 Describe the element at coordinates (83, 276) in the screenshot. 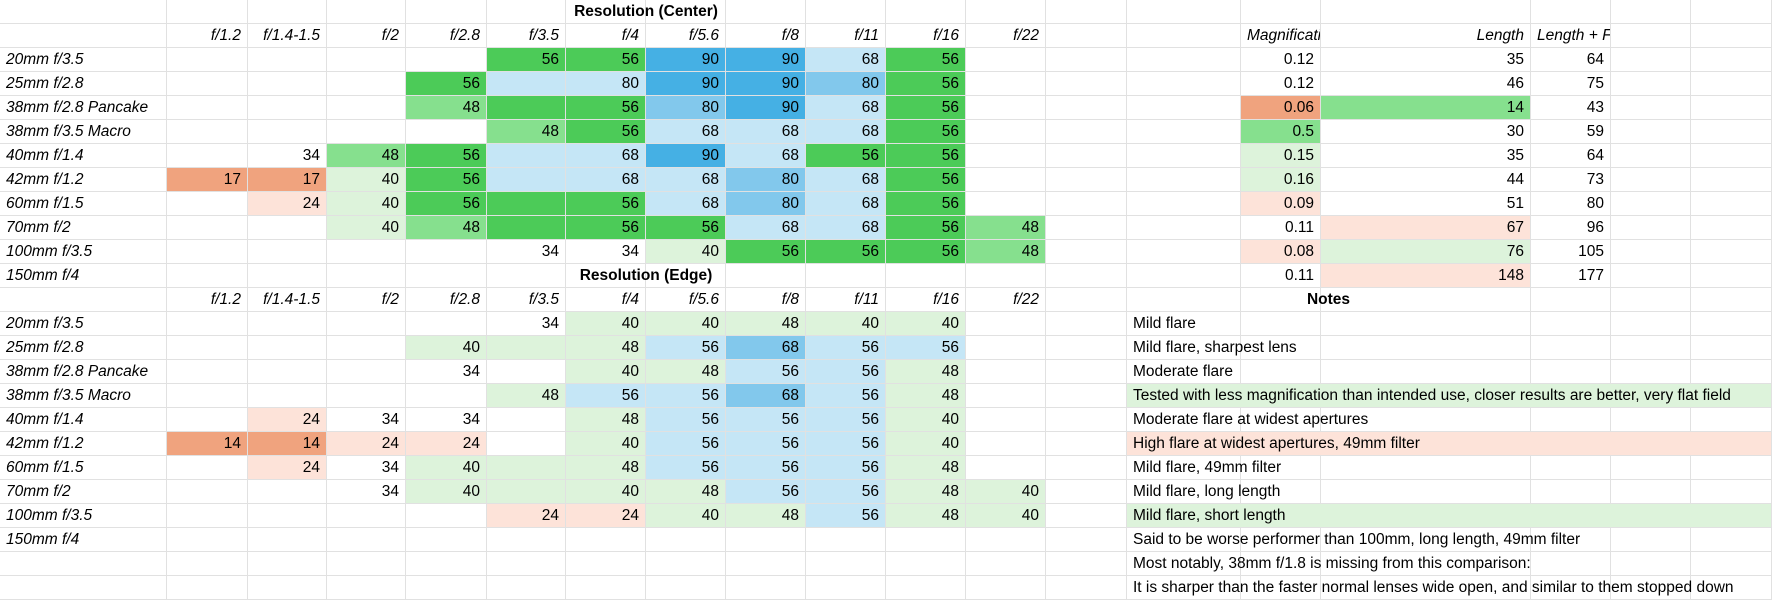

I see `lens-name: 150mm f/4` at that location.